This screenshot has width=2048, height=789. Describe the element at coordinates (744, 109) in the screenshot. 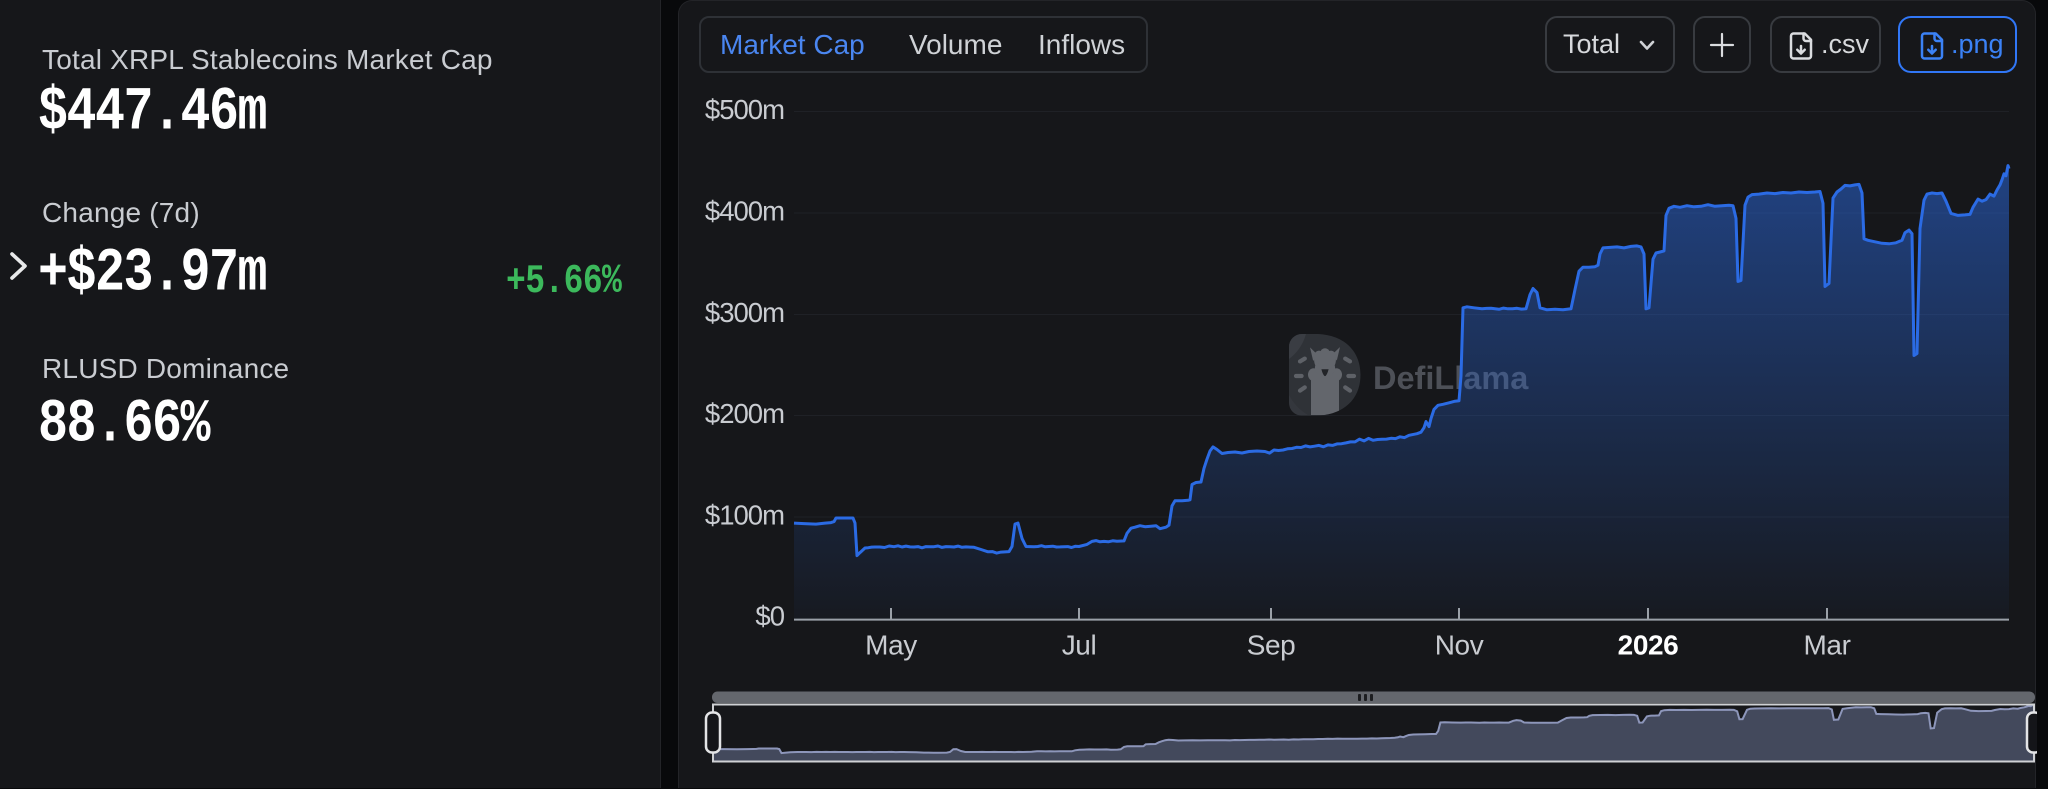

I see `svg-text: $500m` at that location.